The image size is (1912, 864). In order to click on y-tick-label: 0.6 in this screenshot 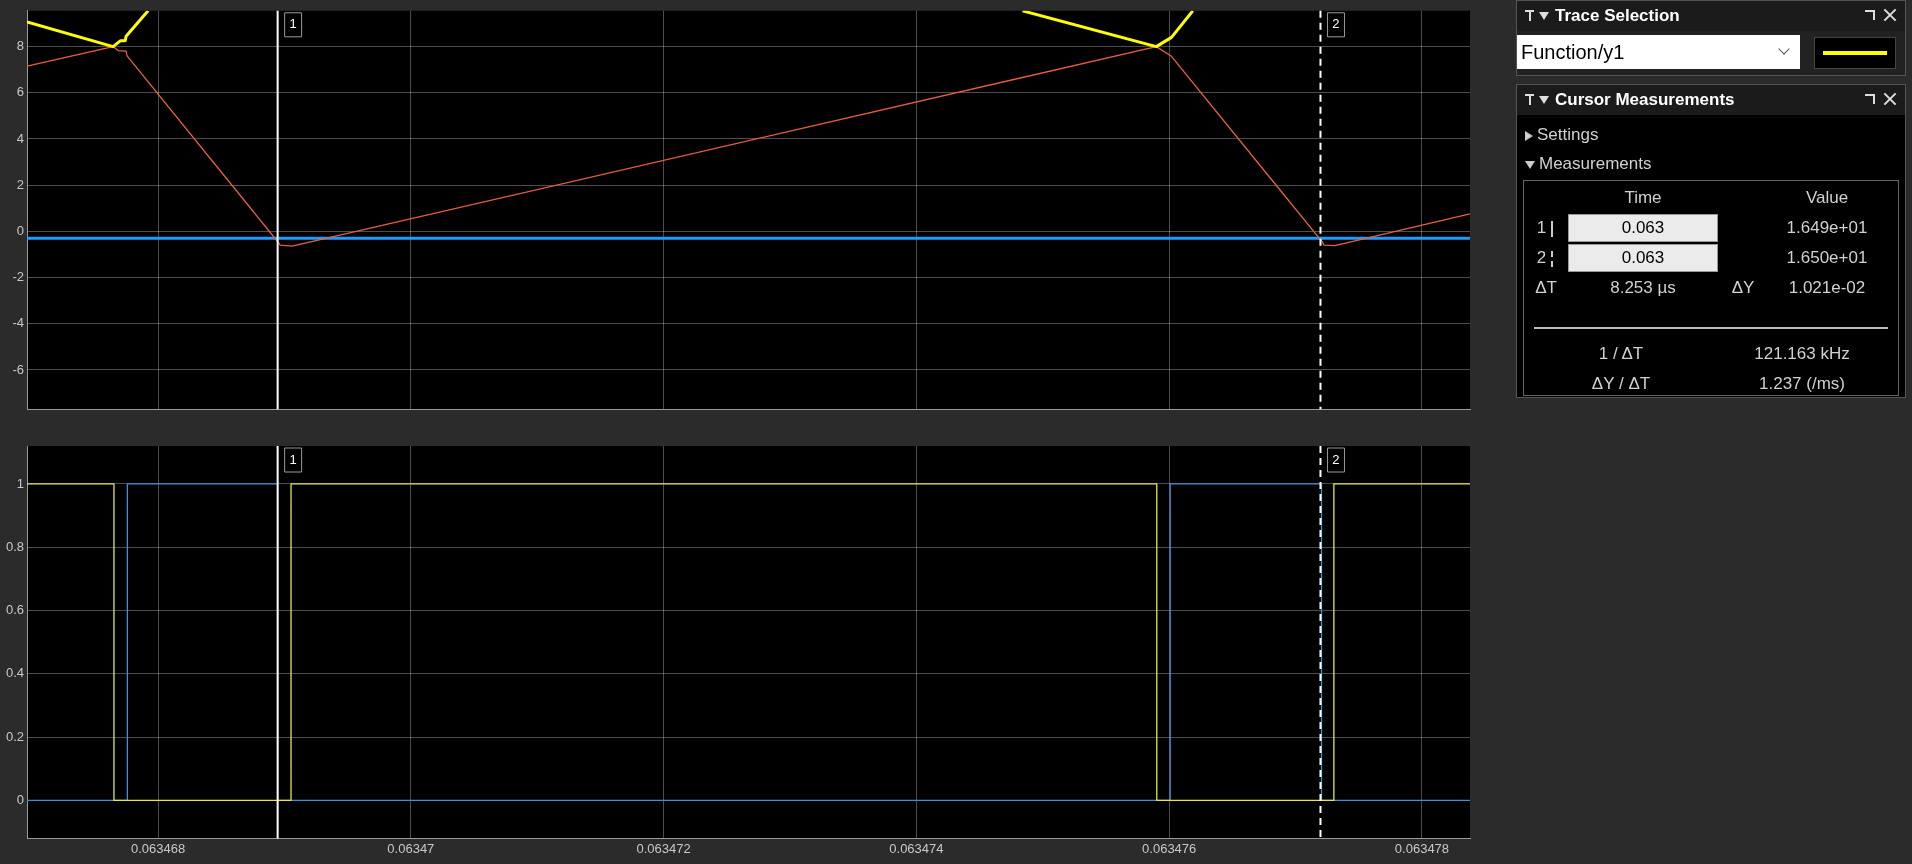, I will do `click(14, 610)`.